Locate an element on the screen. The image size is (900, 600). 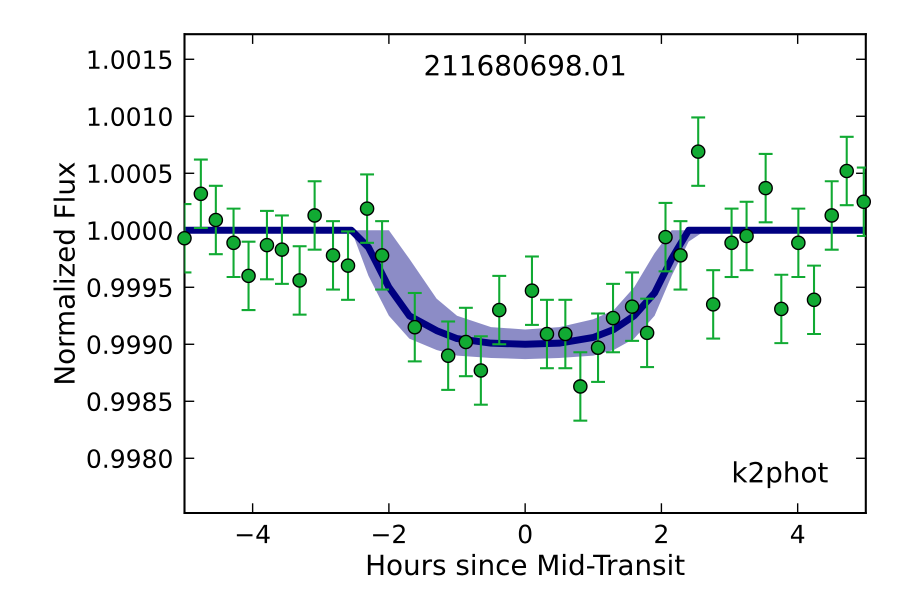
y-tick-label: 1.0015 is located at coordinates (130, 60).